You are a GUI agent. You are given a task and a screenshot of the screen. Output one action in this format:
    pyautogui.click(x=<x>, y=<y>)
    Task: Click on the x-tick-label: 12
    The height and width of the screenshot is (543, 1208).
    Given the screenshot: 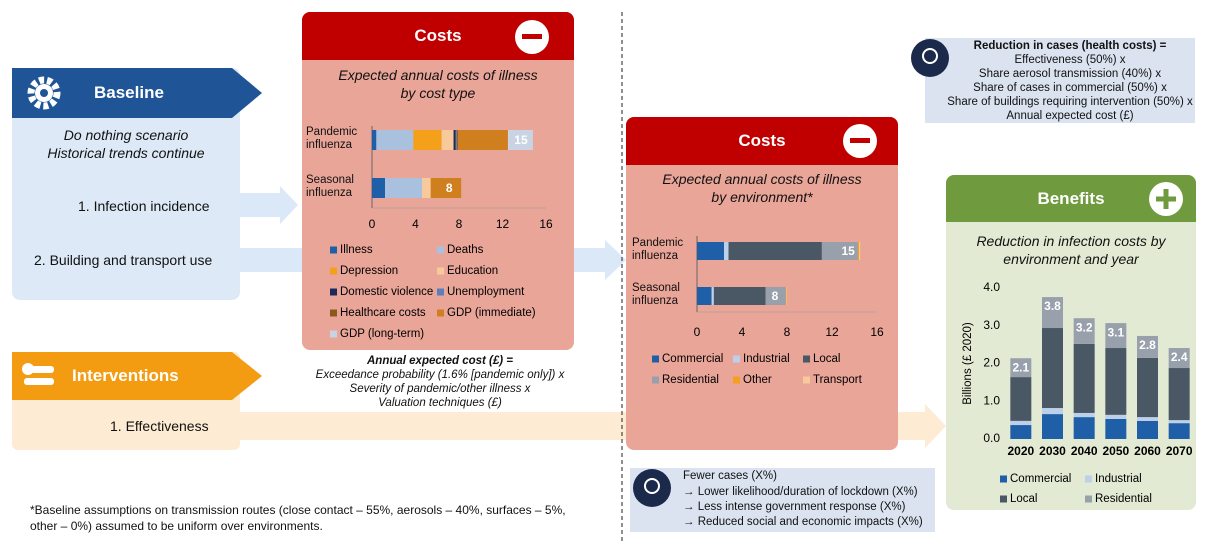 What is the action you would take?
    pyautogui.click(x=503, y=224)
    